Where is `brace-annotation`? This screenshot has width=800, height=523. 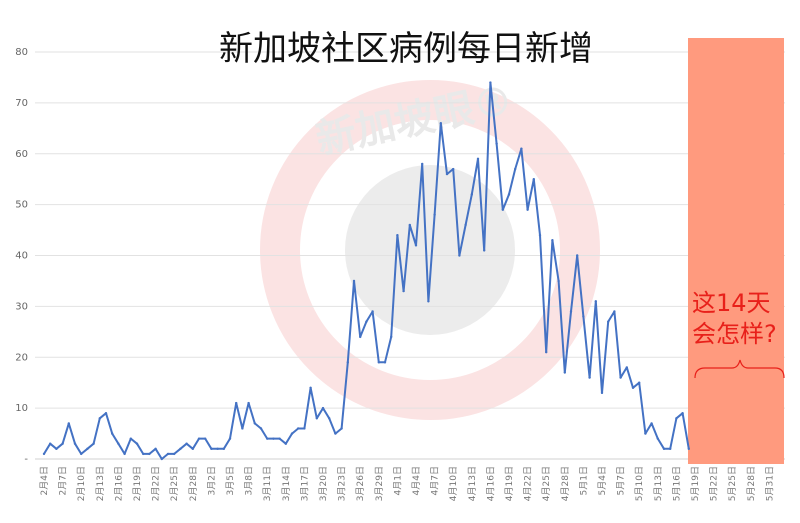 brace-annotation is located at coordinates (739, 369).